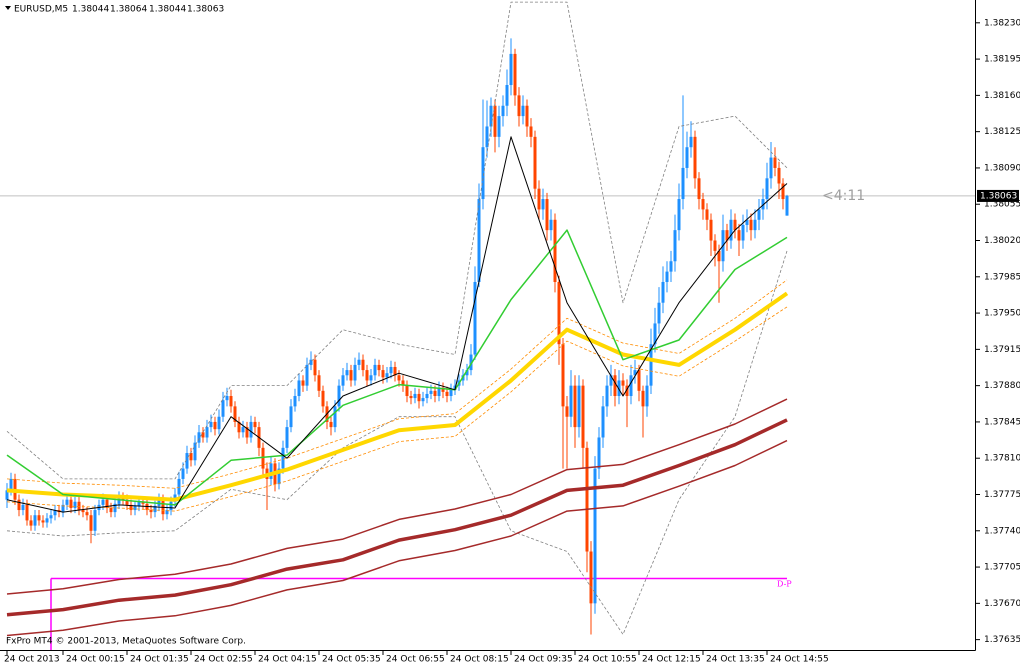 The image size is (1020, 667). I want to click on y-tick-label: 1.38125, so click(1002, 132).